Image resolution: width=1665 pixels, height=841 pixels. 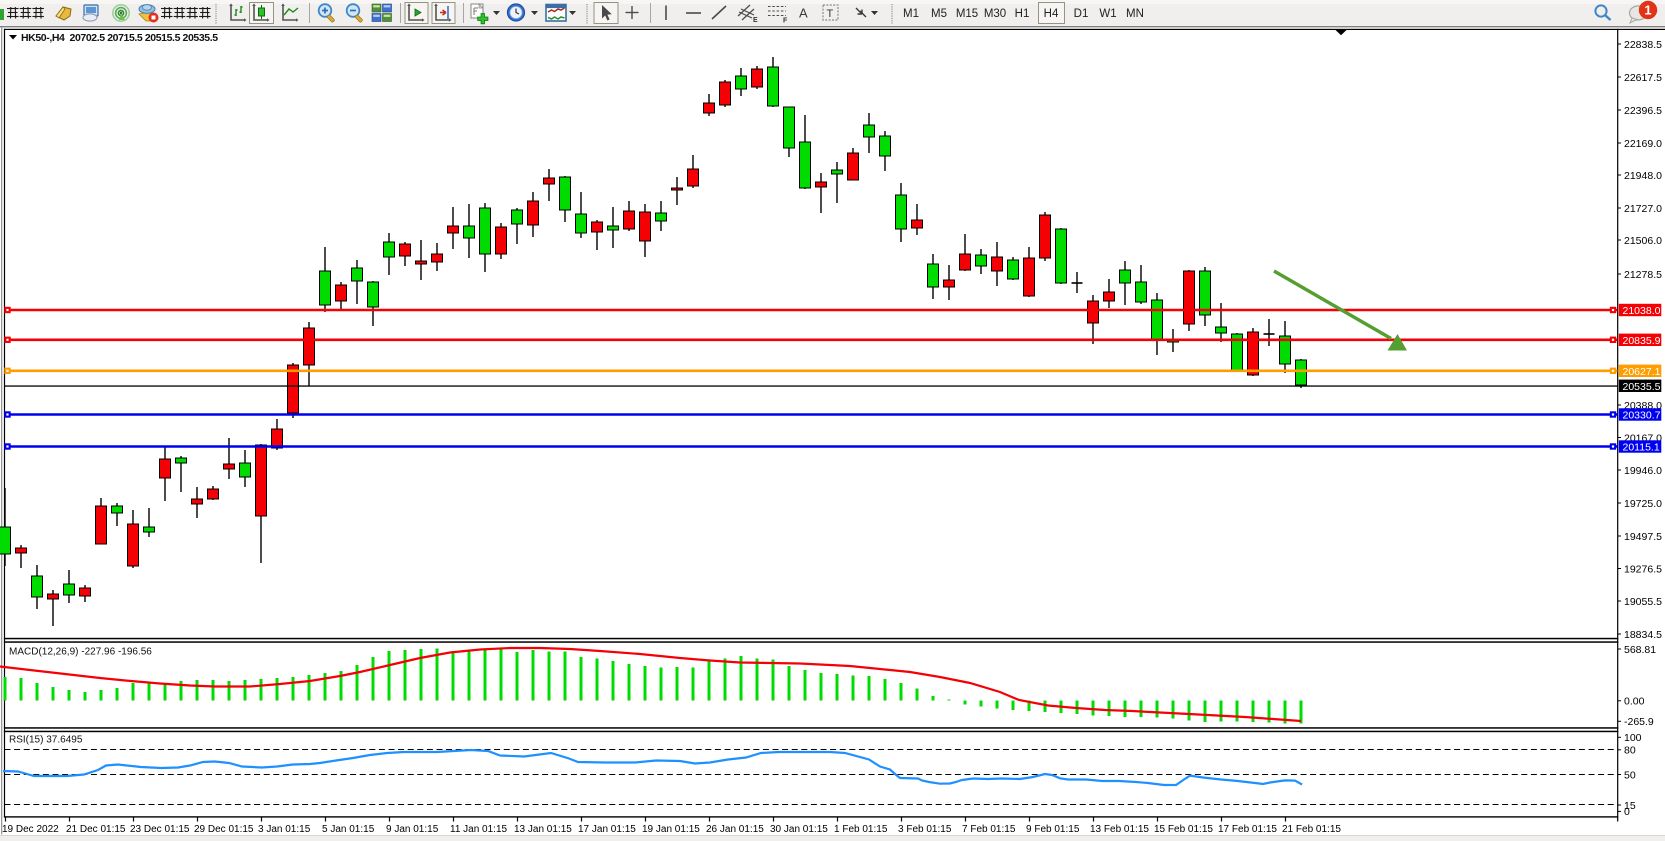 I want to click on svg-text: 1 Feb 01:15, so click(x=861, y=829).